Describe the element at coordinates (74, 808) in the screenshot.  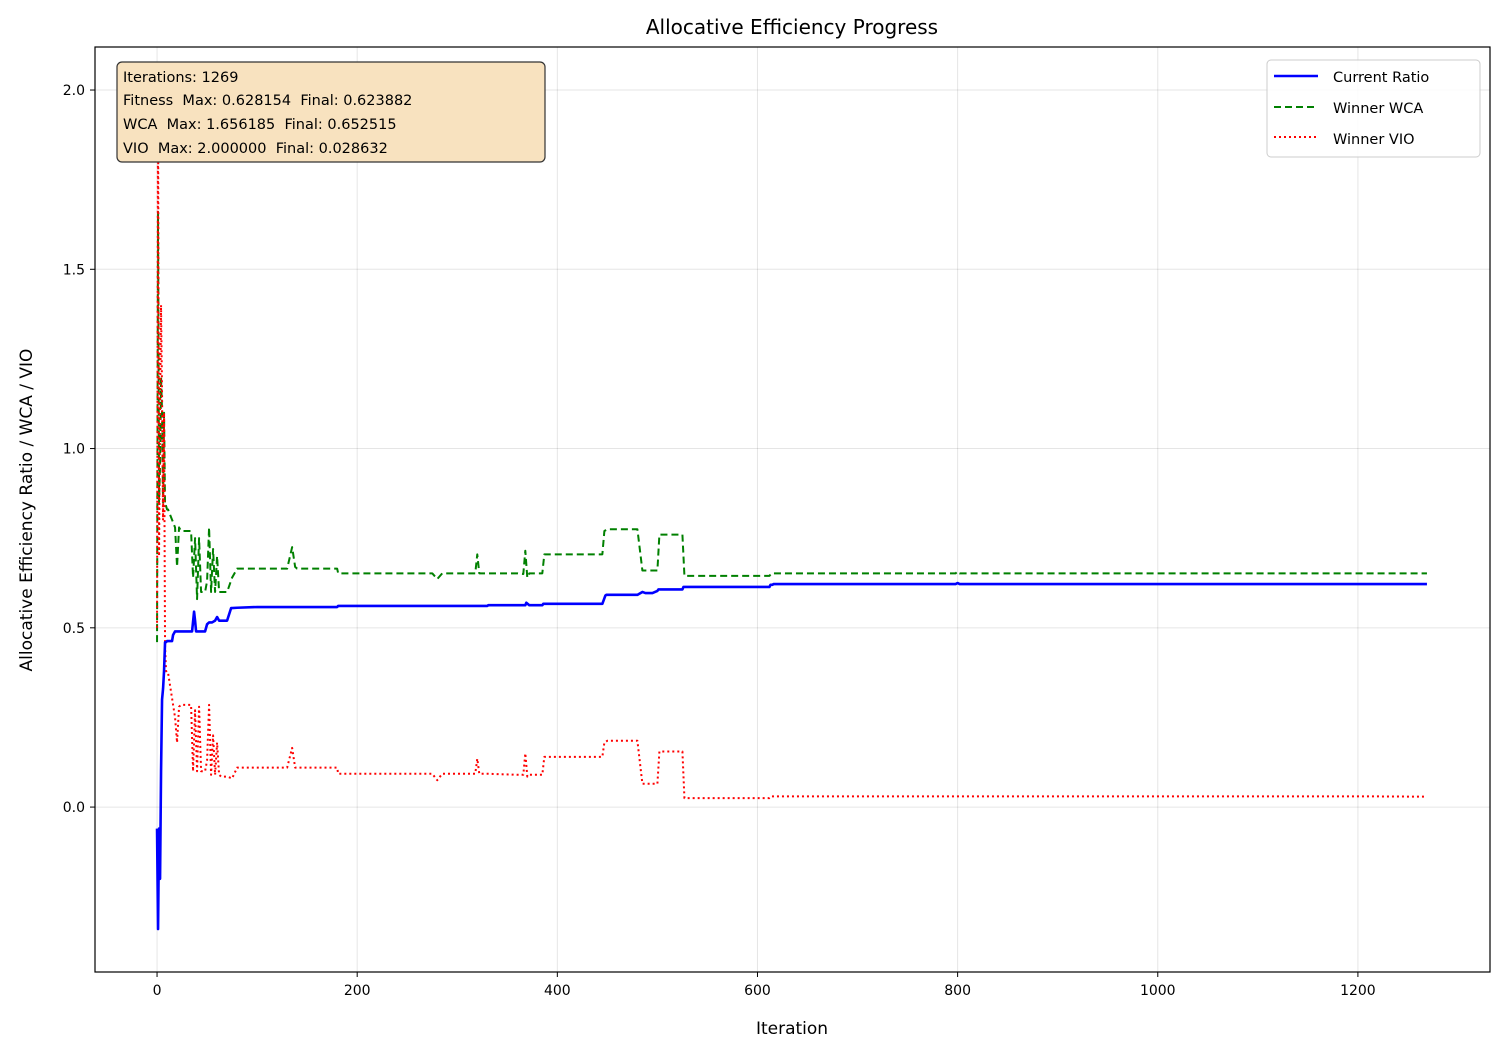
I see `y-tick-label: 0.0` at that location.